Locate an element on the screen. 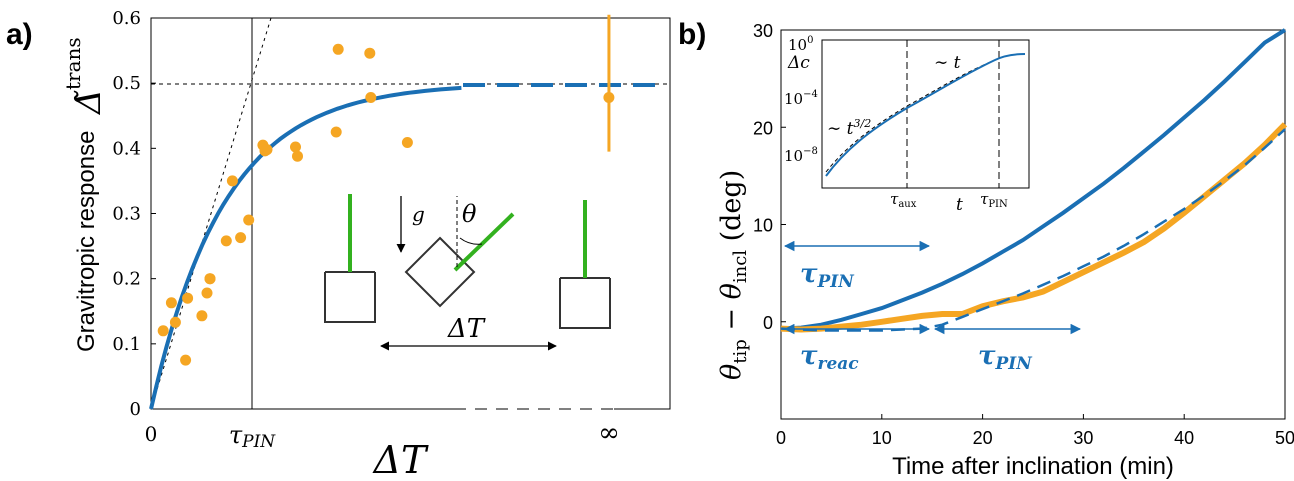 This screenshot has width=1294, height=481. inset-xtick-tauaux: τaux is located at coordinates (903, 200).